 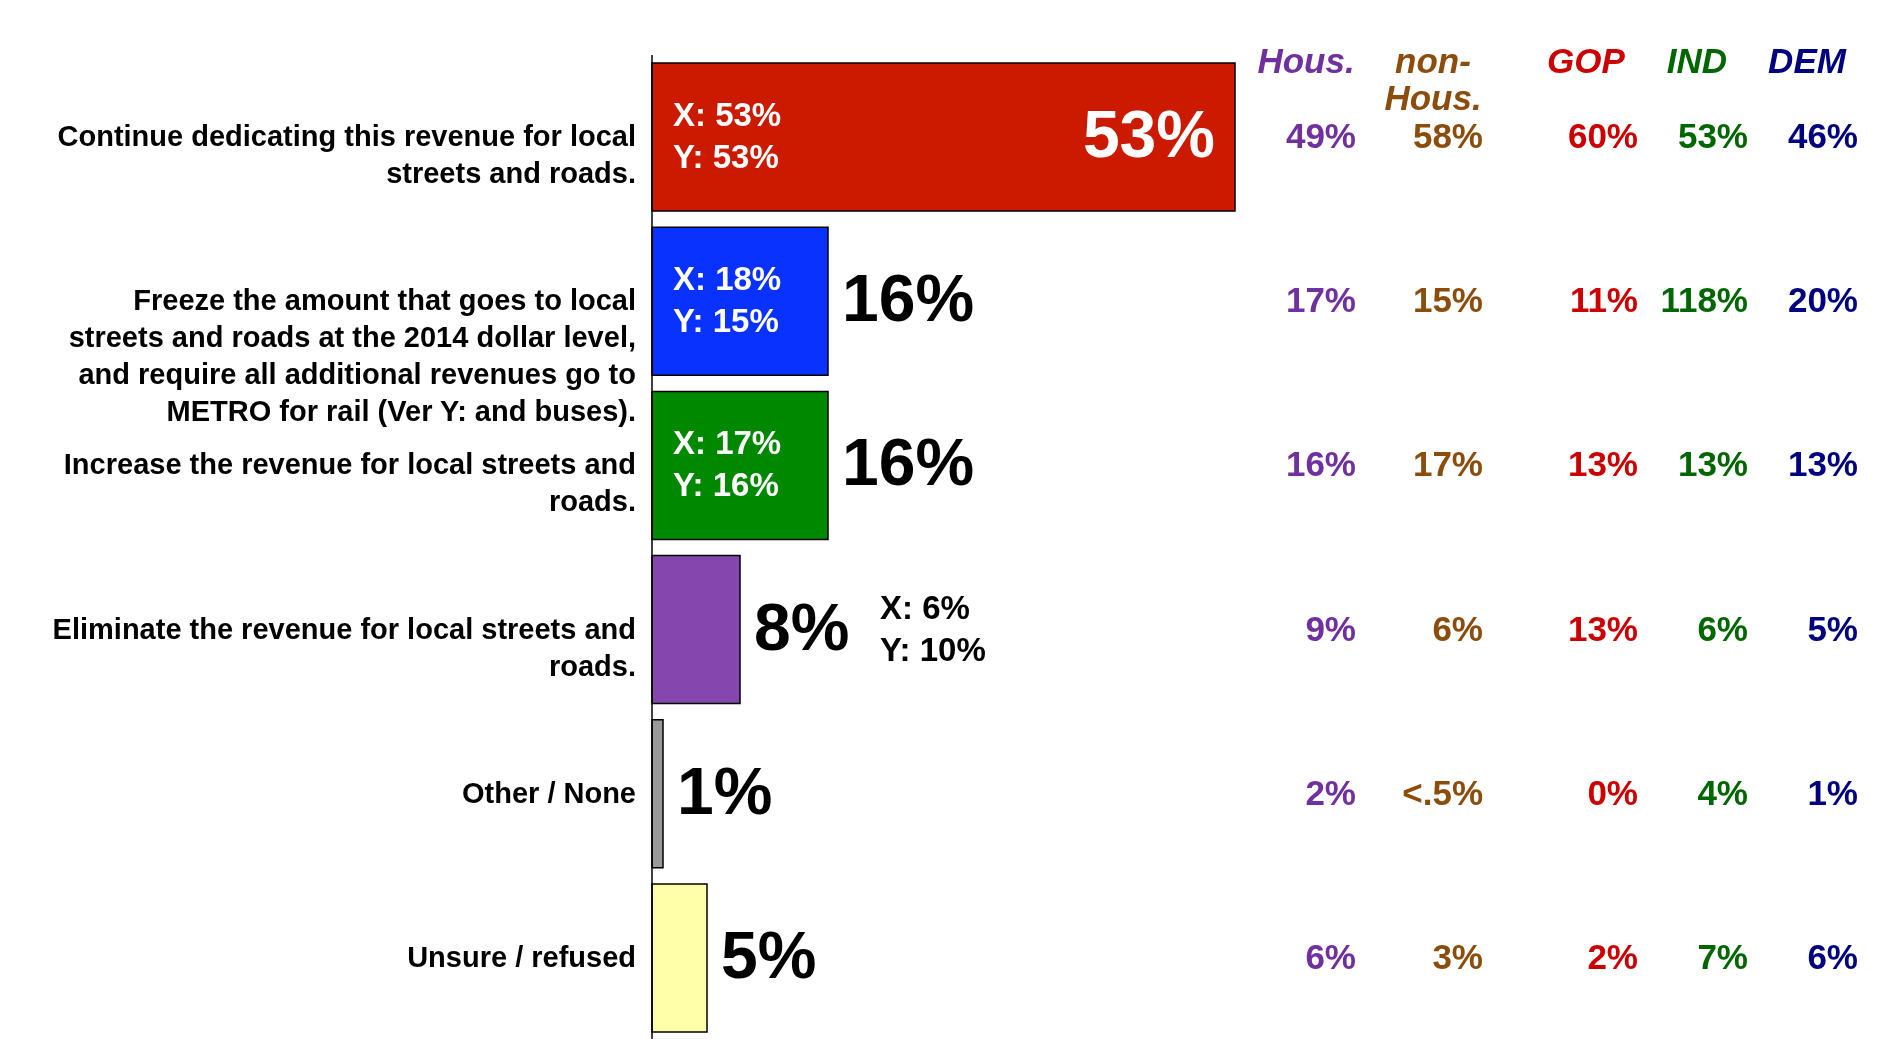 What do you see at coordinates (349, 483) in the screenshot?
I see `y-tick-label: Increase the revenue for local streets and roads.` at bounding box center [349, 483].